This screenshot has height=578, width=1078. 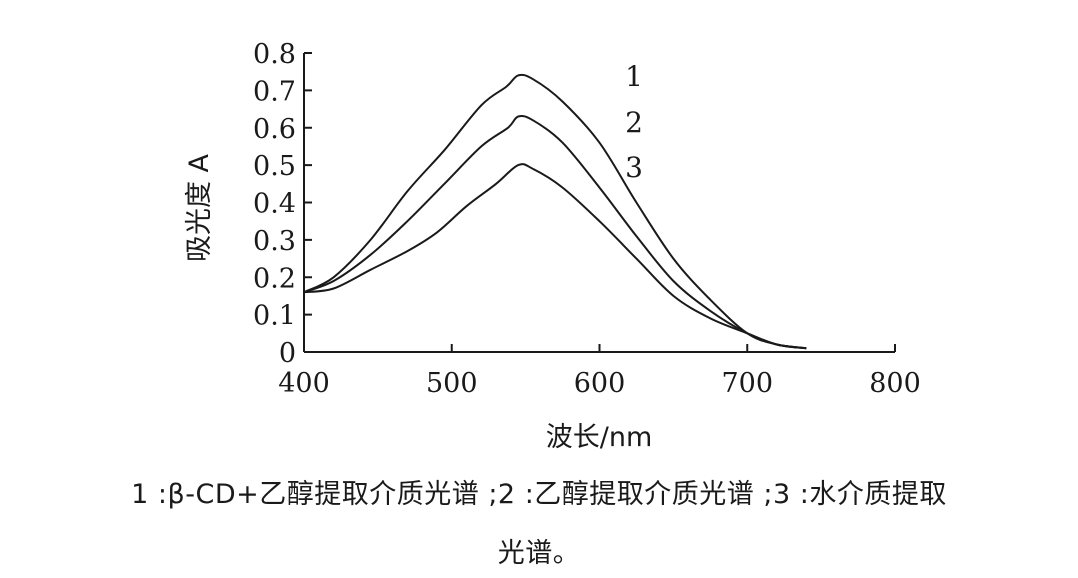 I want to click on y-tick-label: 0.7, so click(x=274, y=91).